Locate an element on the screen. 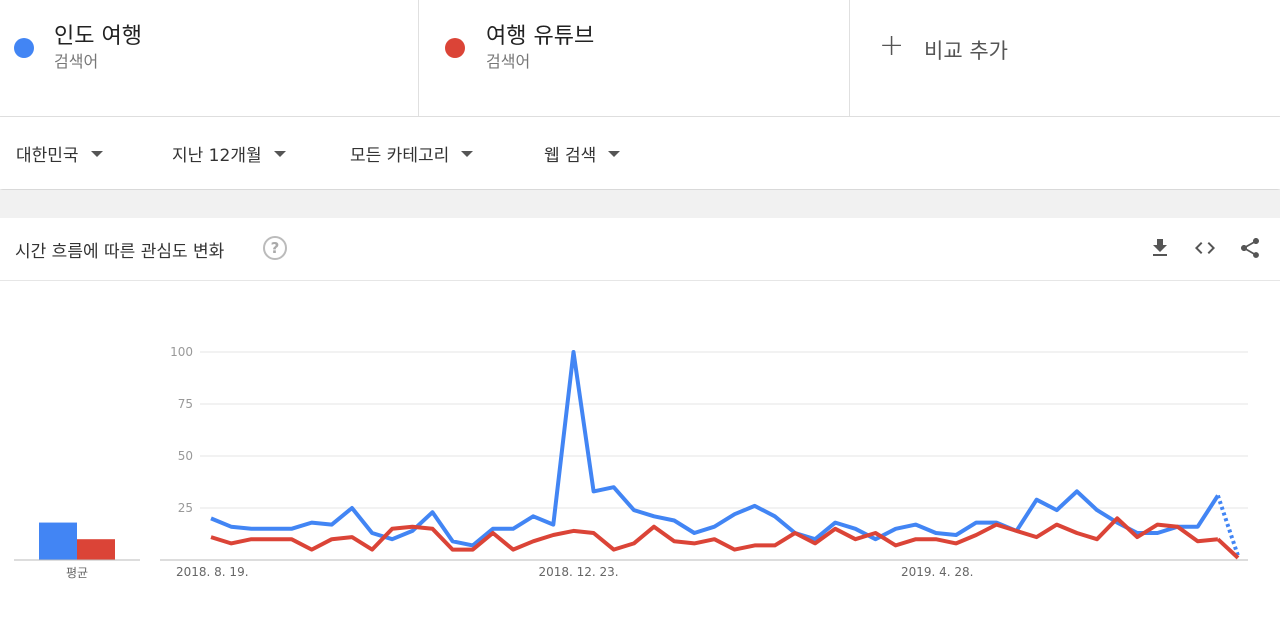 The width and height of the screenshot is (1280, 628). add-comparison-label: 비교 추가 is located at coordinates (966, 51).